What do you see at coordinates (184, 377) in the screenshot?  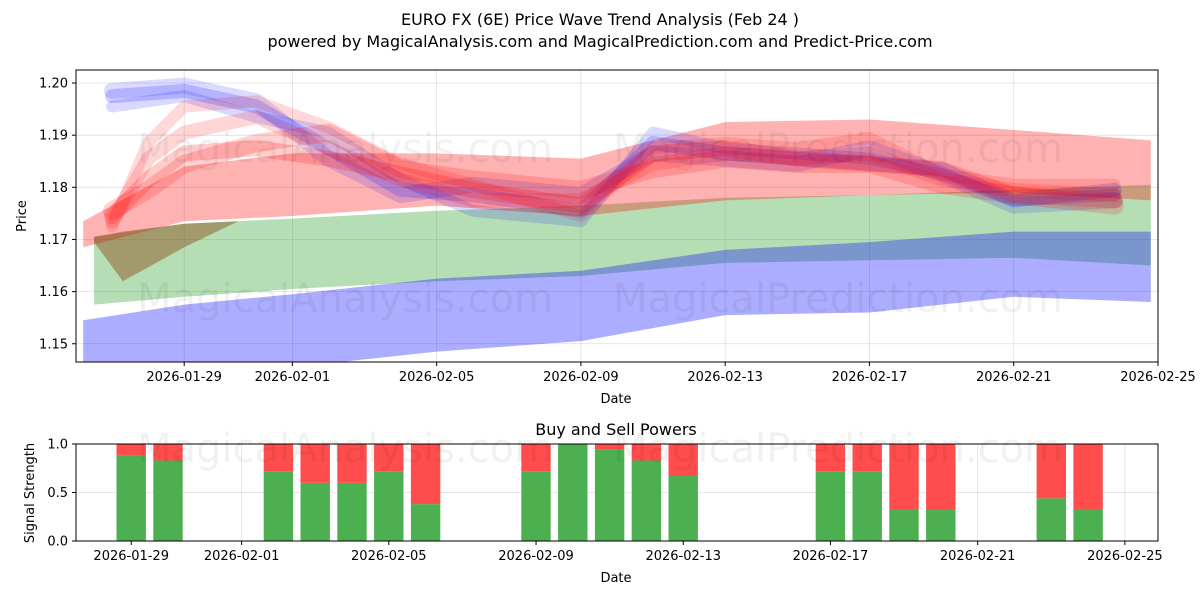 I see `price-x-tick-label: 2026-01-29` at bounding box center [184, 377].